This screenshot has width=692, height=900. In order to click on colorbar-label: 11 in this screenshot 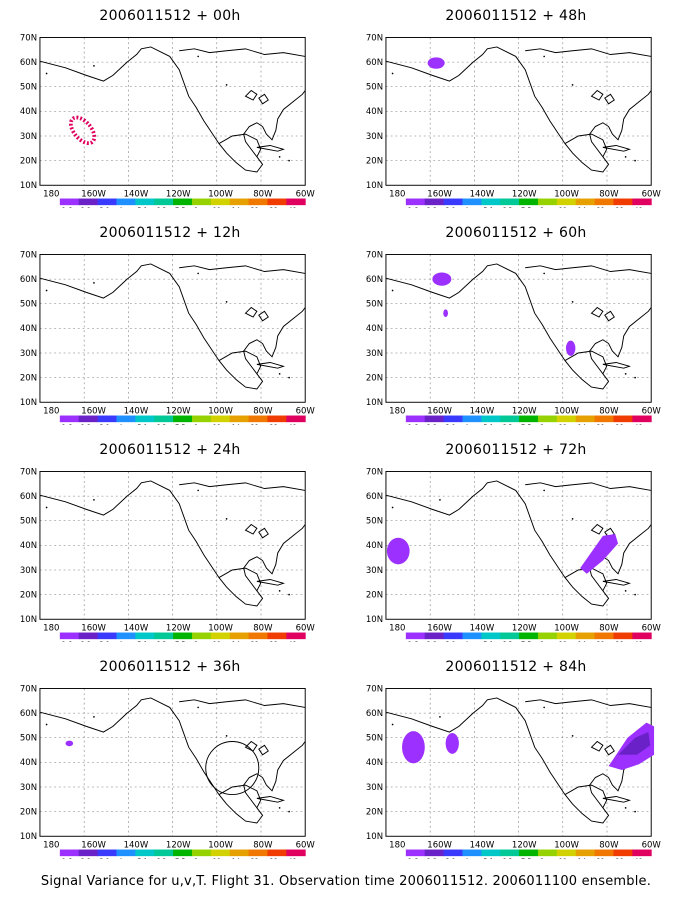, I will do `click(563, 641)`.